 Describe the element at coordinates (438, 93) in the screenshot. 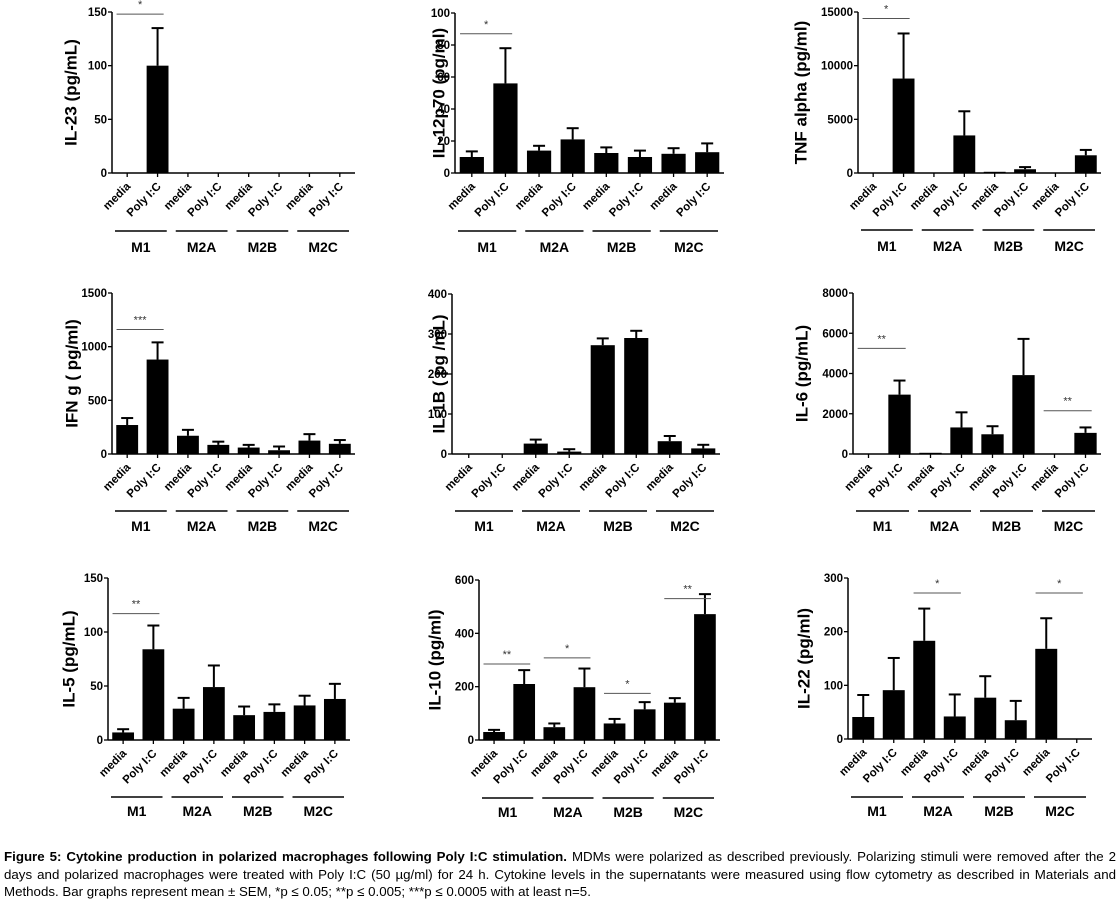

I see `y-axis-label: IL-12p70 (pg/ml)` at that location.